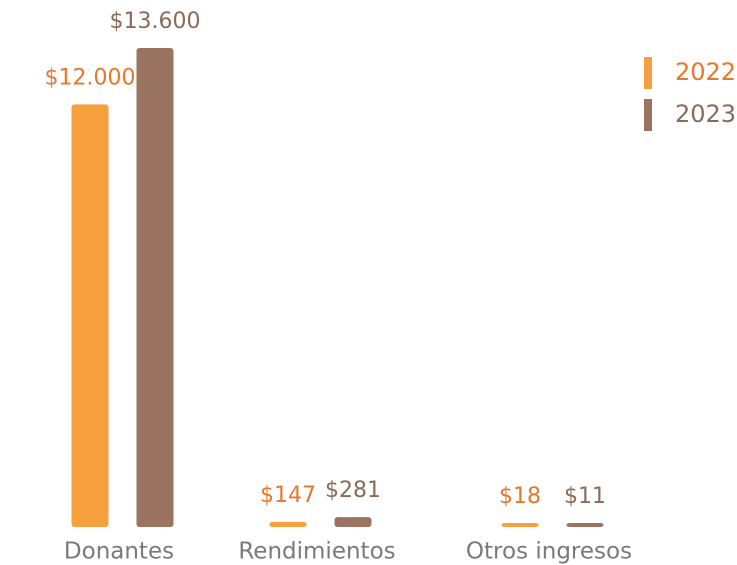 This screenshot has width=737, height=565. What do you see at coordinates (705, 114) in the screenshot?
I see `legend-label: 2023` at bounding box center [705, 114].